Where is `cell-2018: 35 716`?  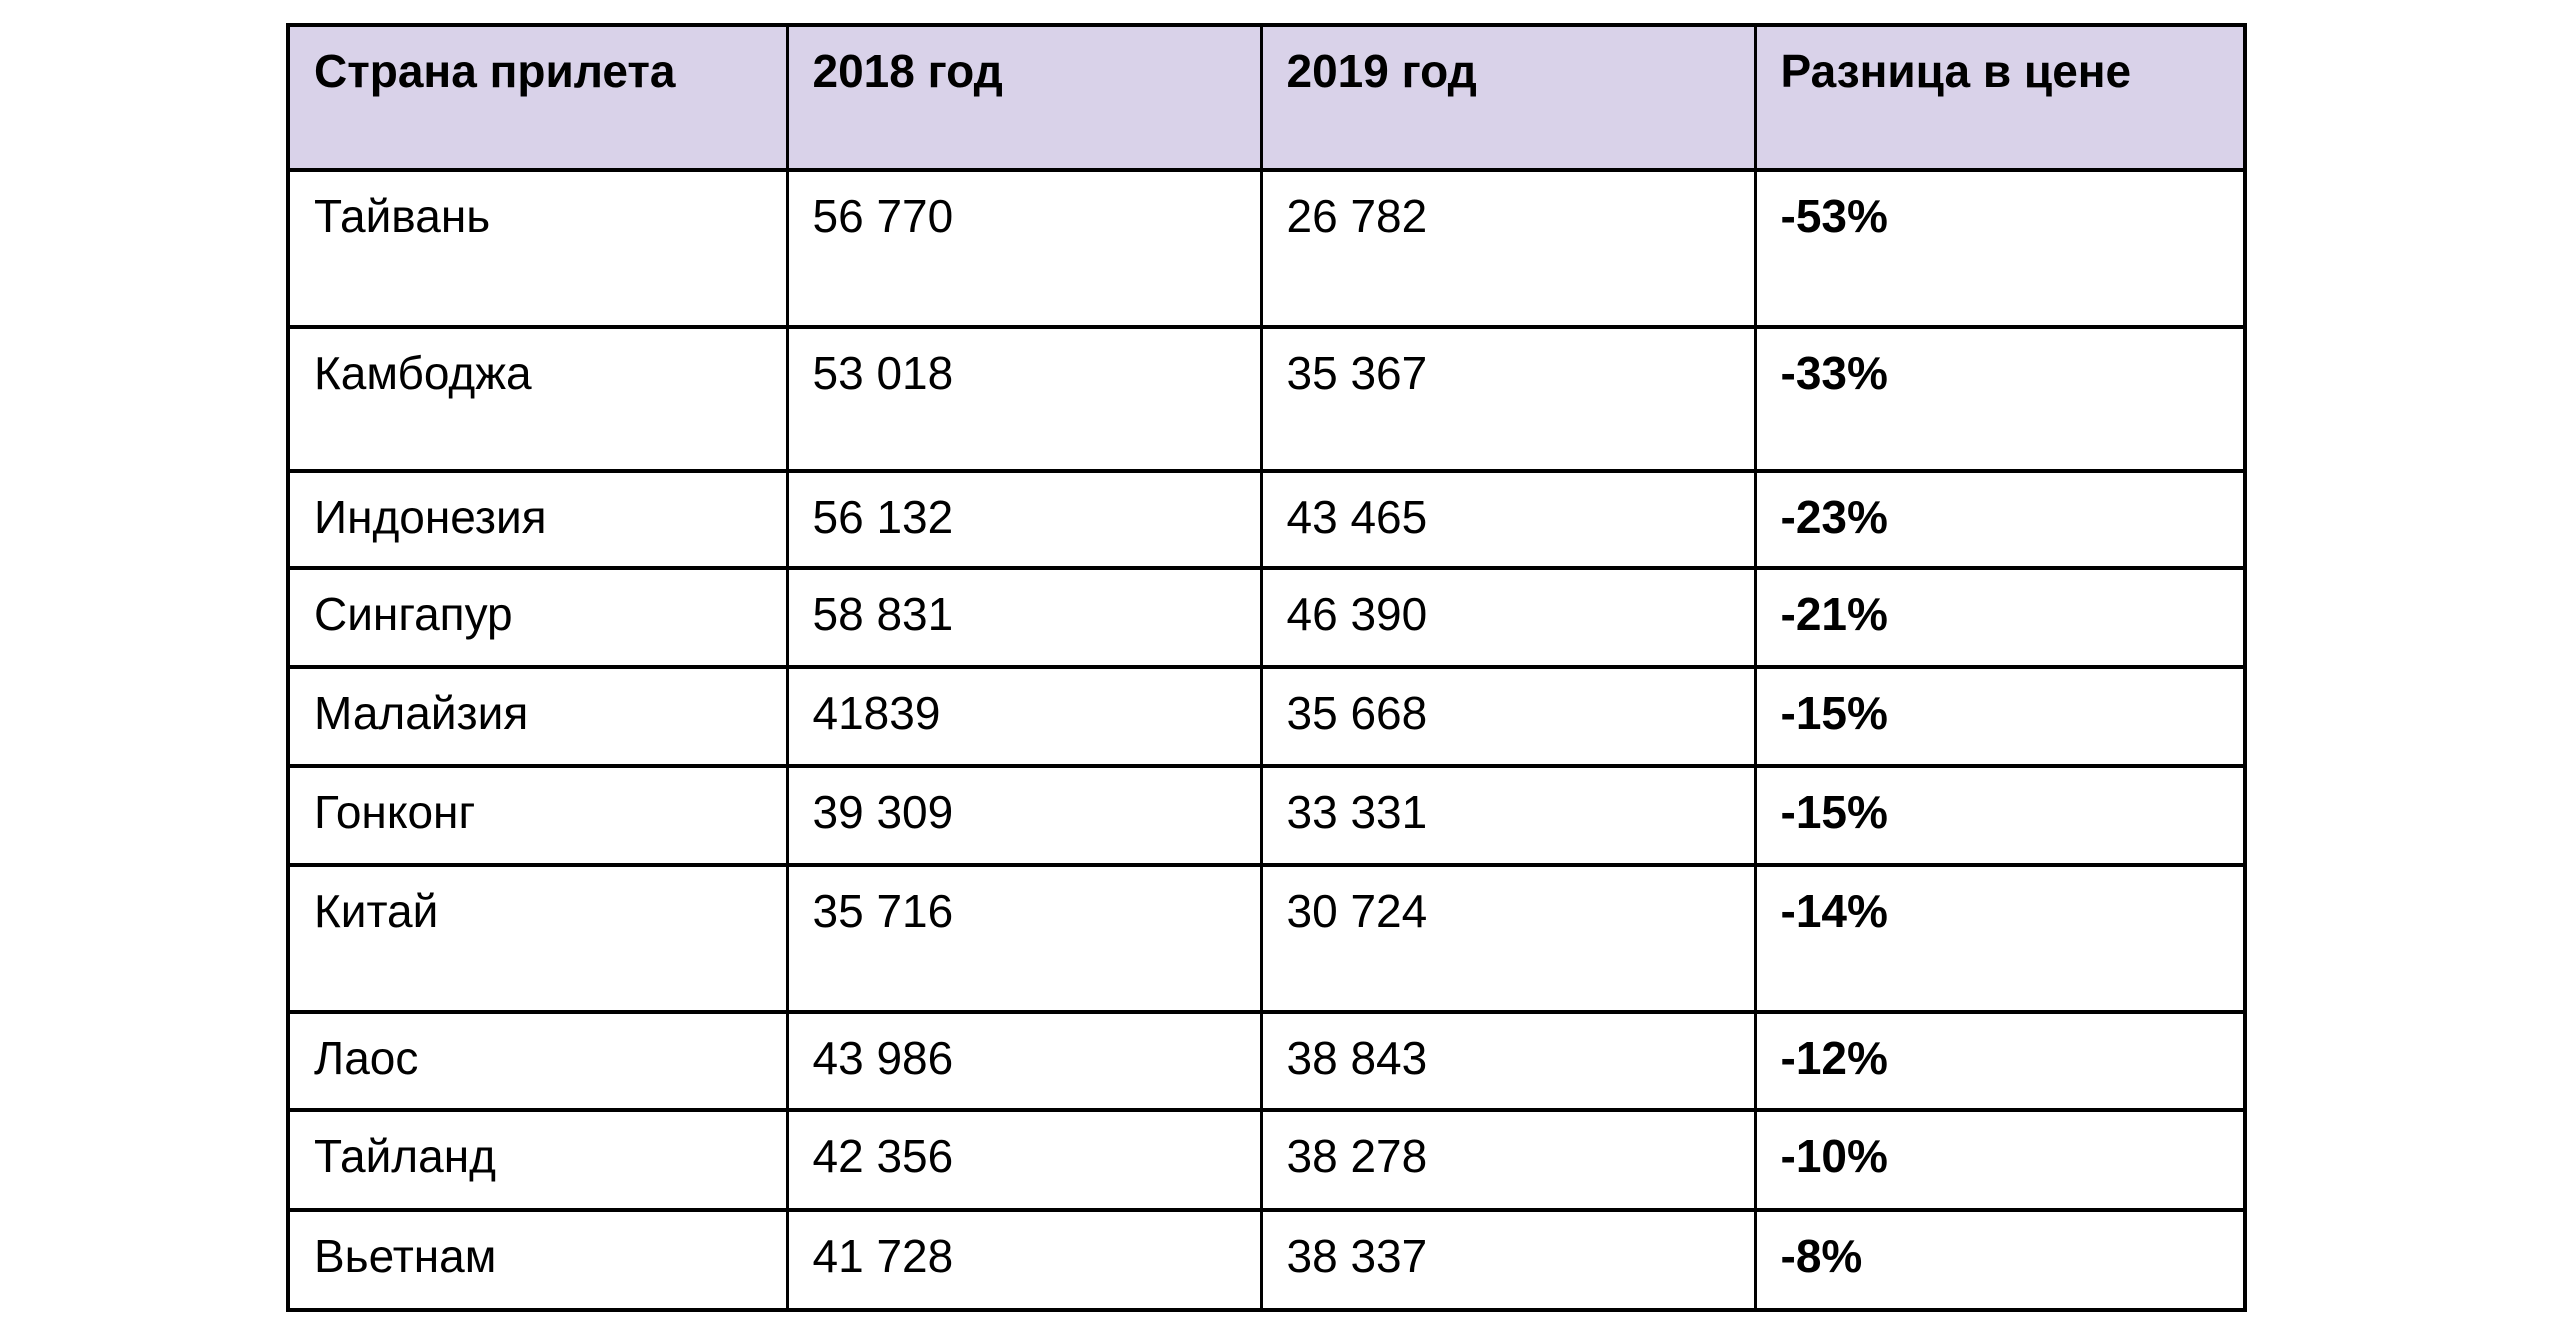
cell-2018: 35 716 is located at coordinates (1024, 938).